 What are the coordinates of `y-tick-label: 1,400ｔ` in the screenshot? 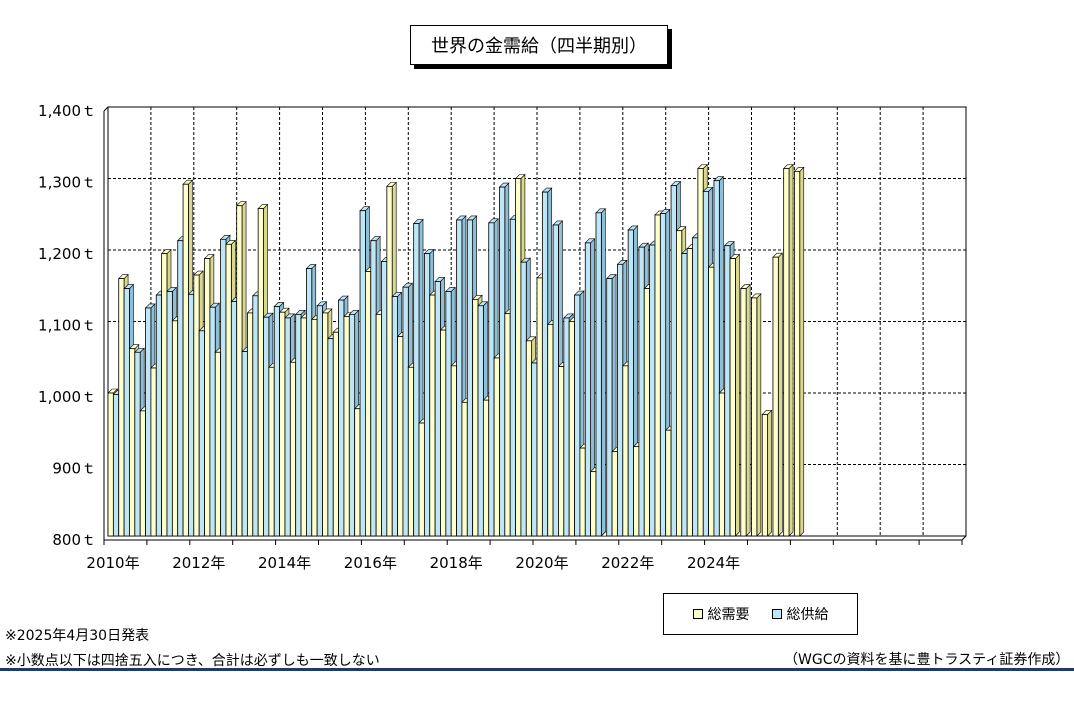 It's located at (67, 111).